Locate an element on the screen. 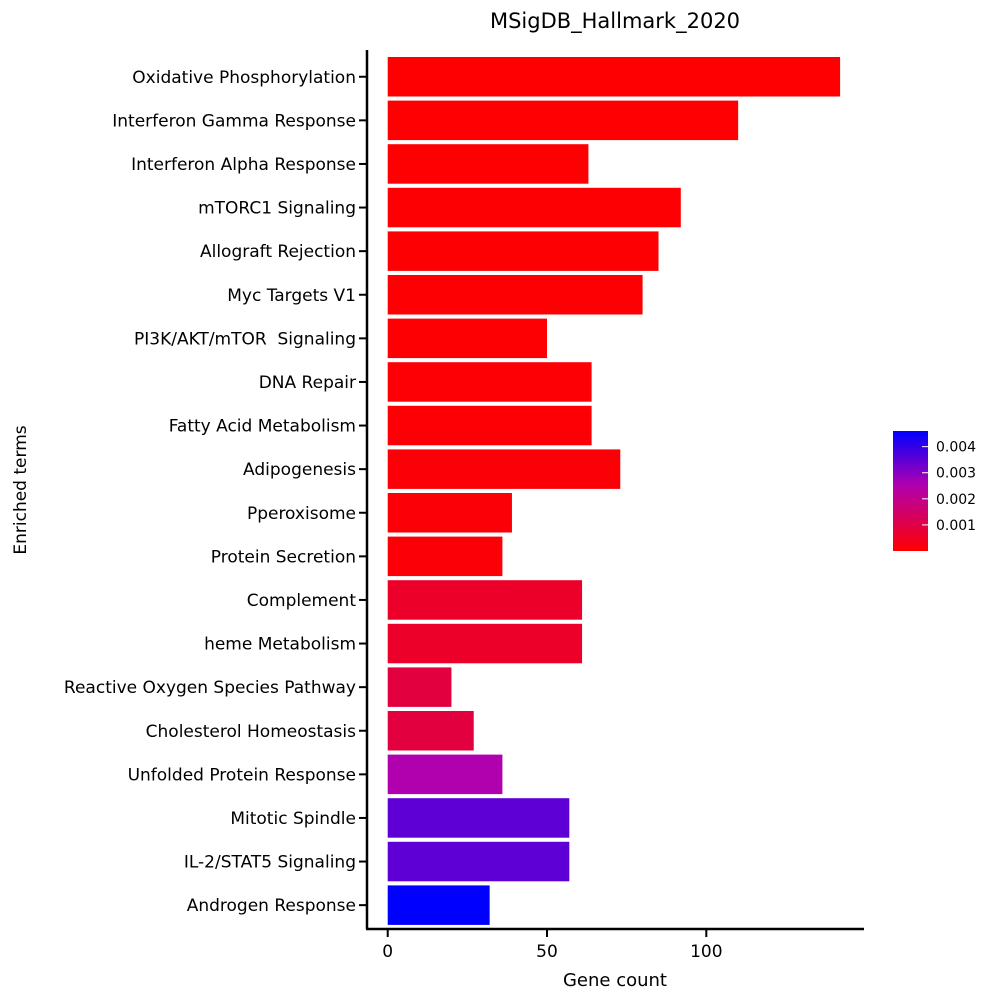 This screenshot has height=1000, width=1000. y-tick-label: mTORC1 Signaling is located at coordinates (277, 209).